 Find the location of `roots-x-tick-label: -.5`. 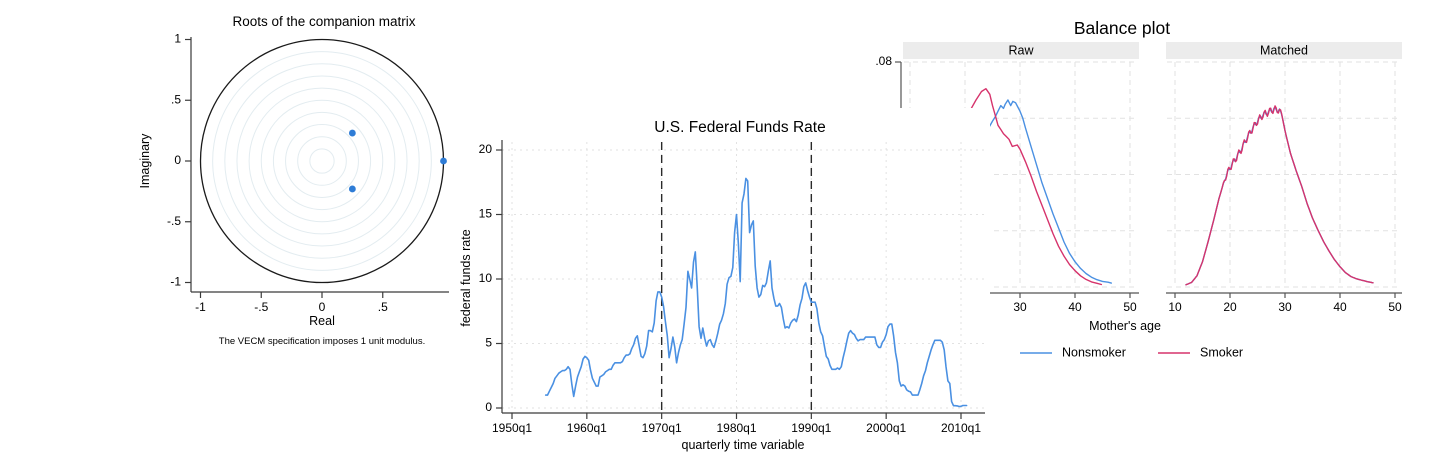

roots-x-tick-label: -.5 is located at coordinates (261, 307).